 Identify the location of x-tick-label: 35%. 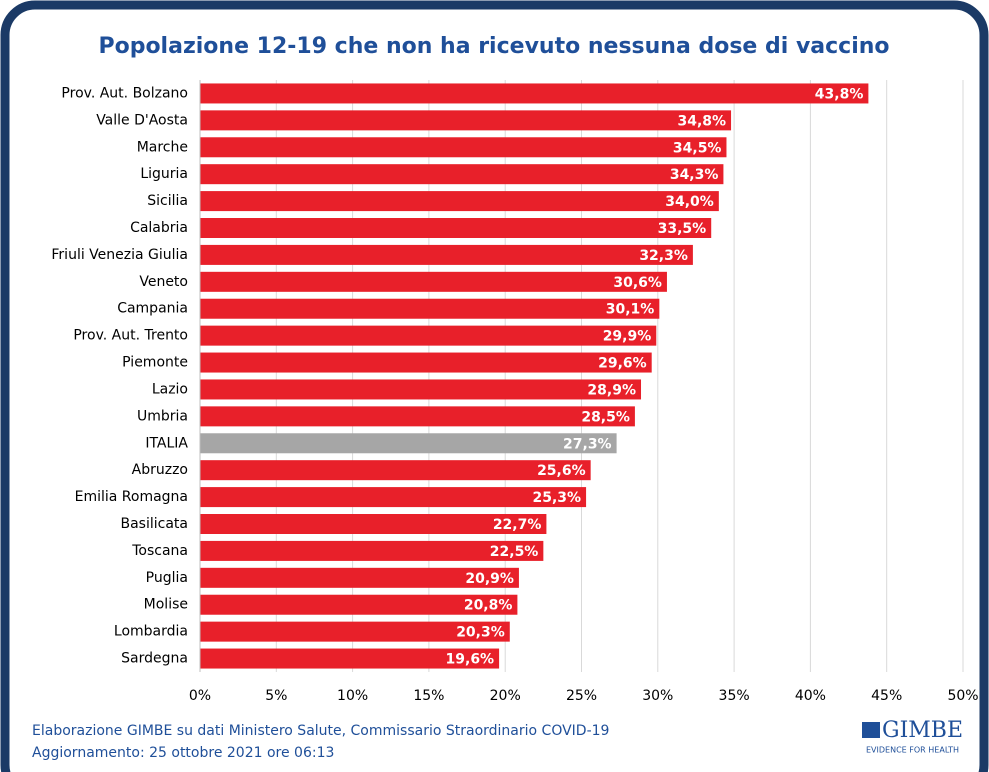
(734, 696).